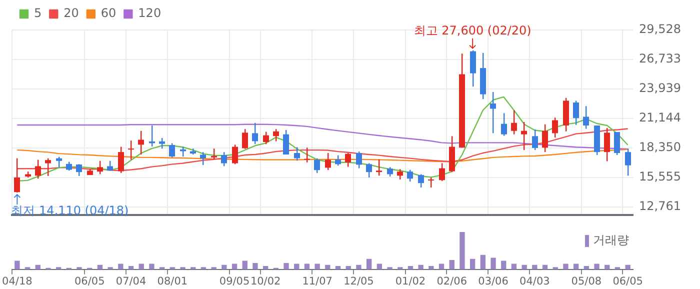  I want to click on y-tick-label: 26,733, so click(660, 59).